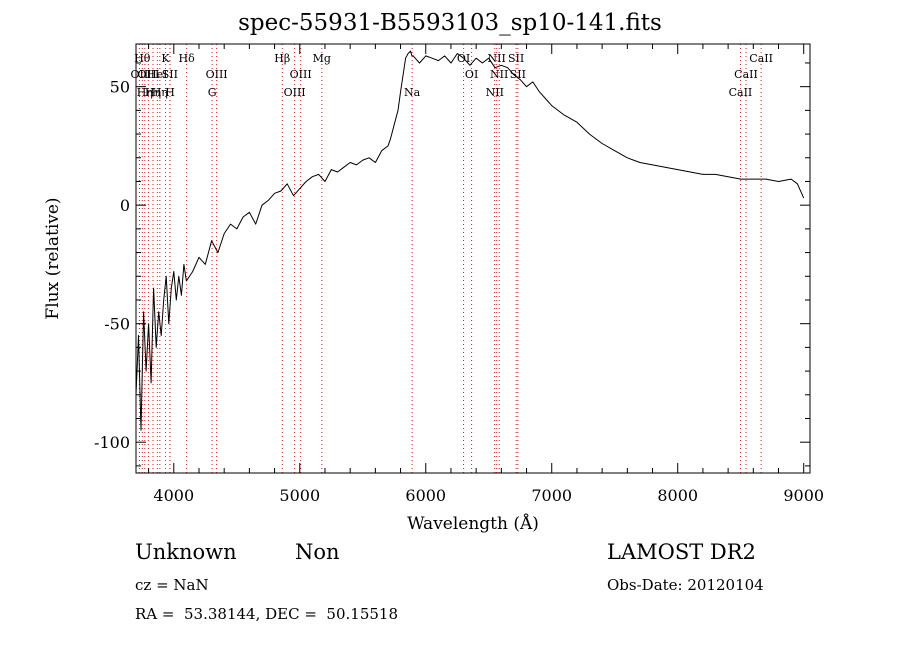  Describe the element at coordinates (120, 87) in the screenshot. I see `y-tick-label: 50` at that location.